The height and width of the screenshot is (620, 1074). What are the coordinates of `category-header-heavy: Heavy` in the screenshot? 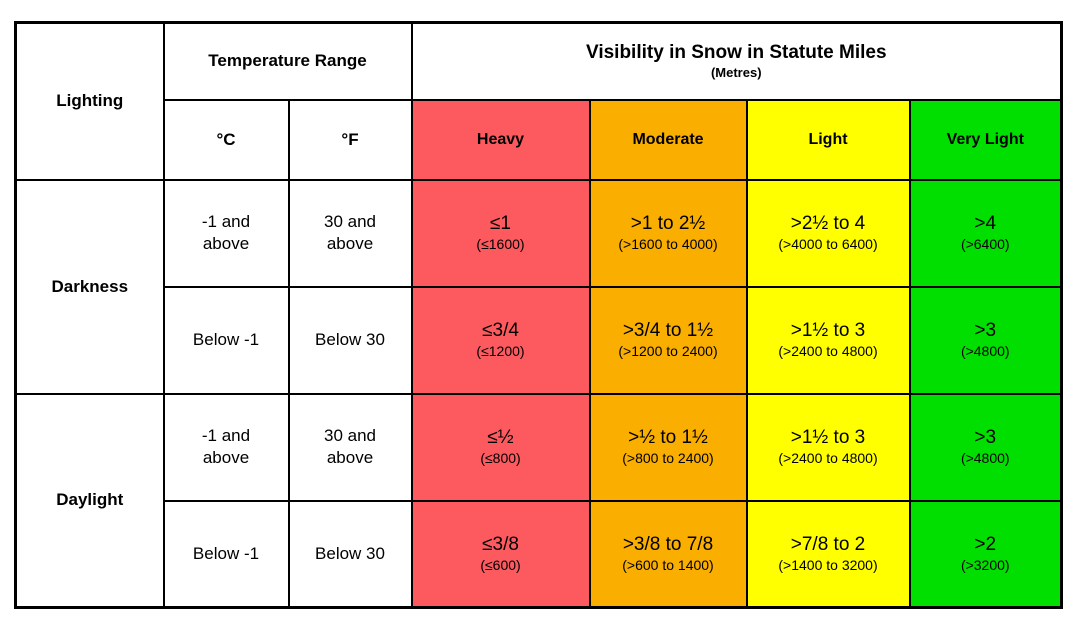 It's located at (500, 139).